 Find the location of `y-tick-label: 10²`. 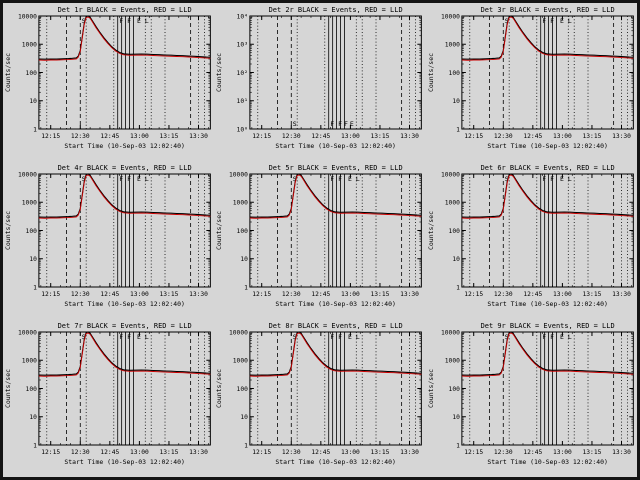

y-tick-label: 10² is located at coordinates (242, 73).